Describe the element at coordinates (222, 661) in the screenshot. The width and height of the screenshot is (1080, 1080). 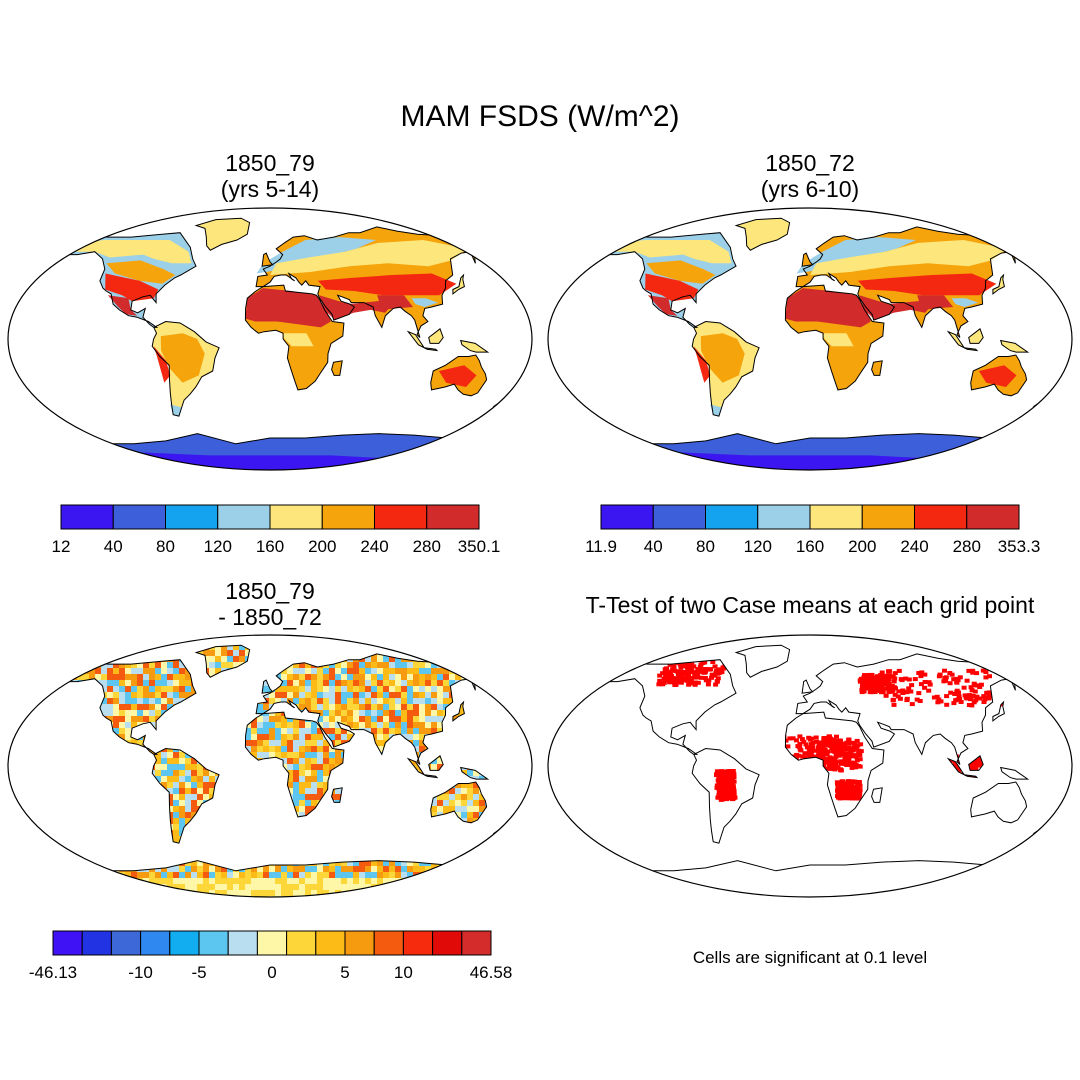
I see `coastline-greenland` at that location.